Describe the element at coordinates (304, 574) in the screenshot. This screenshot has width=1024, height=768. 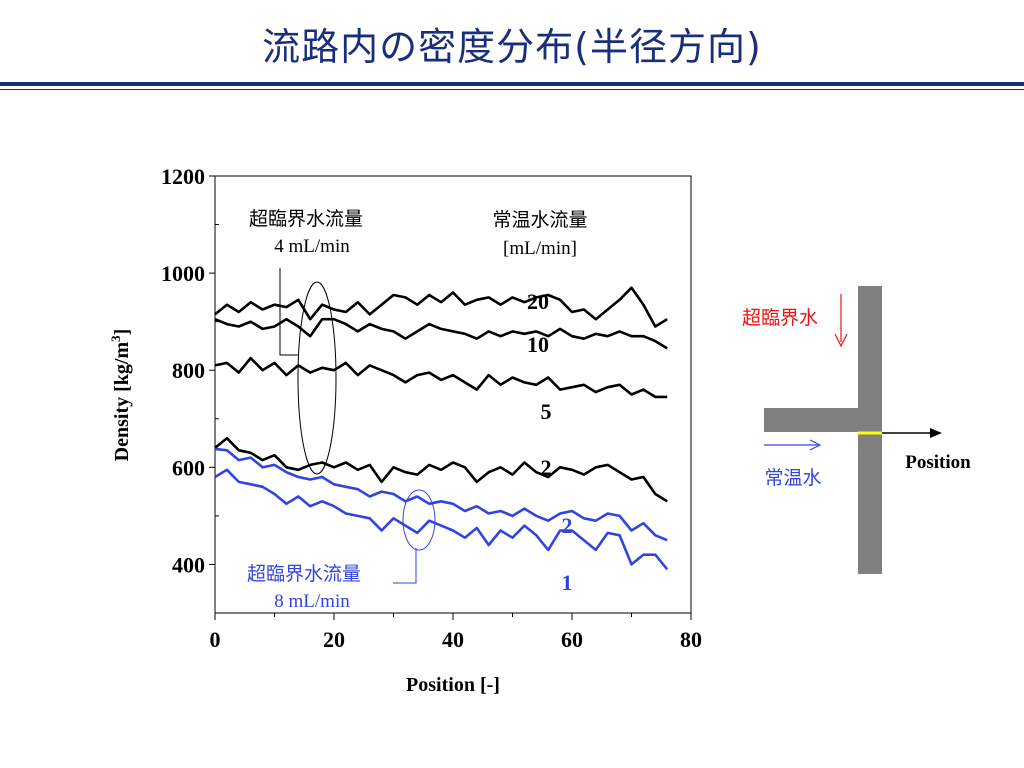
I see `annotation-8-title: 超臨界水流量` at that location.